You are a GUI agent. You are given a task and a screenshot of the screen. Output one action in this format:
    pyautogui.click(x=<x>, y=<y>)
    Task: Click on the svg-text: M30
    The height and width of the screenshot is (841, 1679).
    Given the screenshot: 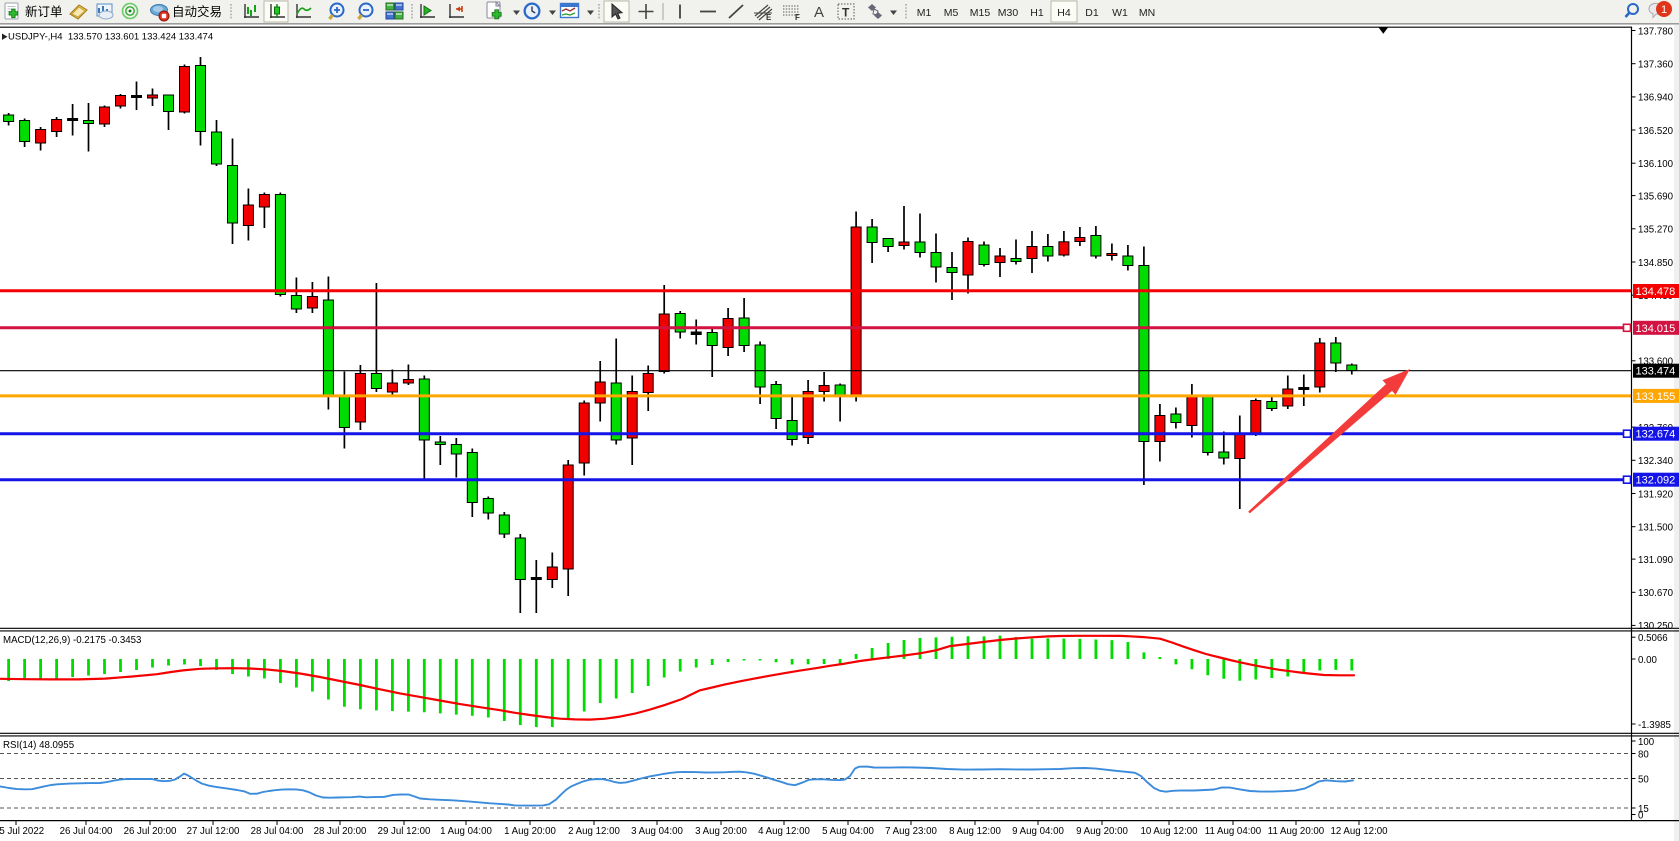 What is the action you would take?
    pyautogui.click(x=1008, y=13)
    